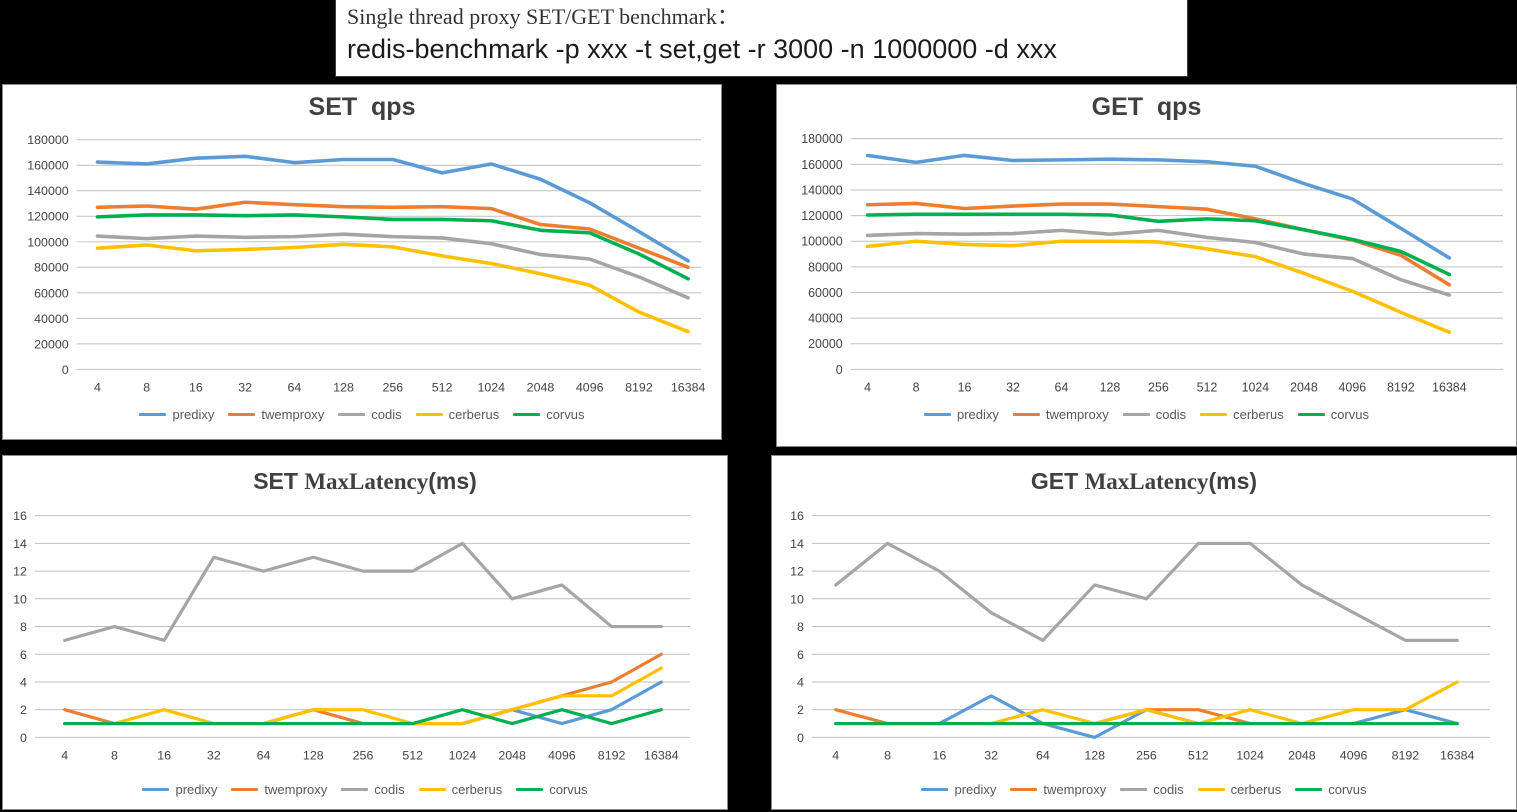  Describe the element at coordinates (835, 755) in the screenshot. I see `svg-text: 4` at that location.